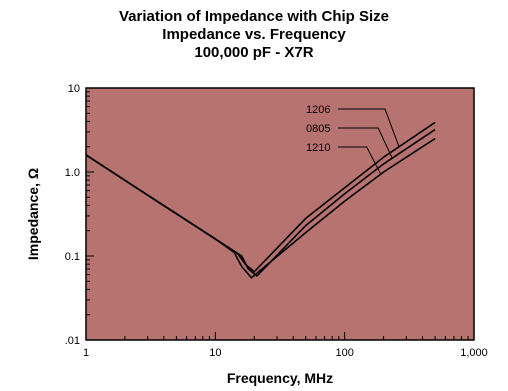  Describe the element at coordinates (86, 353) in the screenshot. I see `x-tick-label: 1` at that location.